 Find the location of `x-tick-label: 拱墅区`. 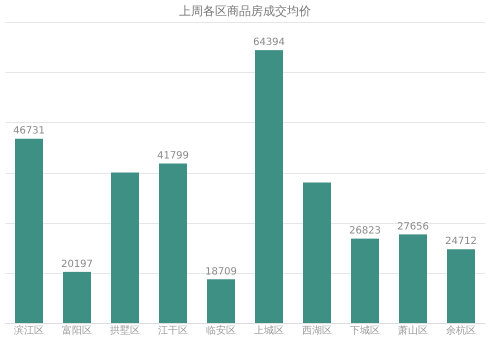

x-tick-label: 拱墅区 is located at coordinates (125, 330).